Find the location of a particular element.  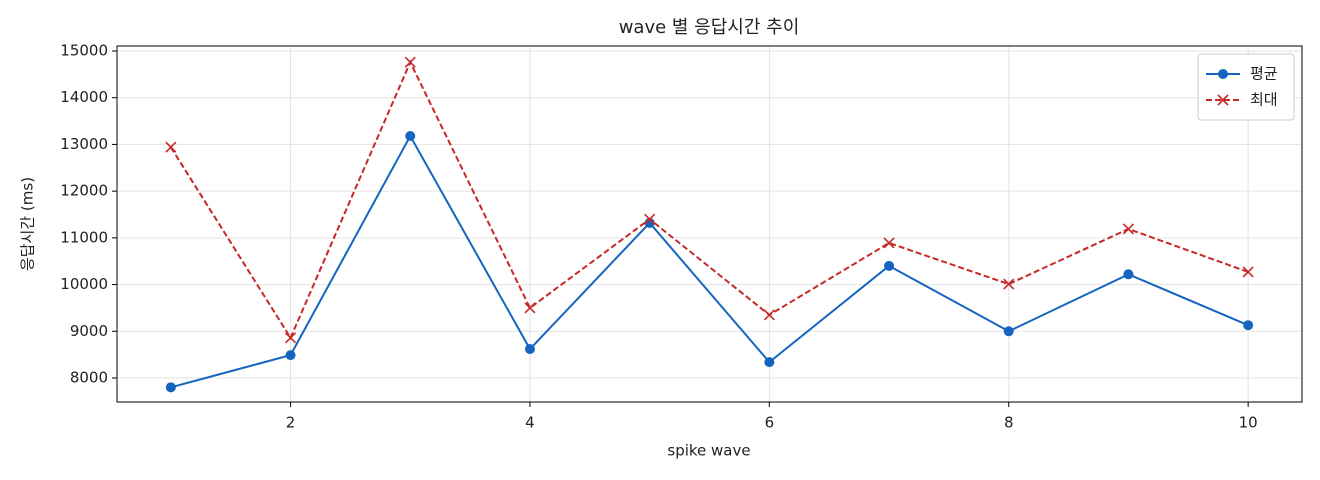

y-tick-label: 13000 is located at coordinates (84, 144).